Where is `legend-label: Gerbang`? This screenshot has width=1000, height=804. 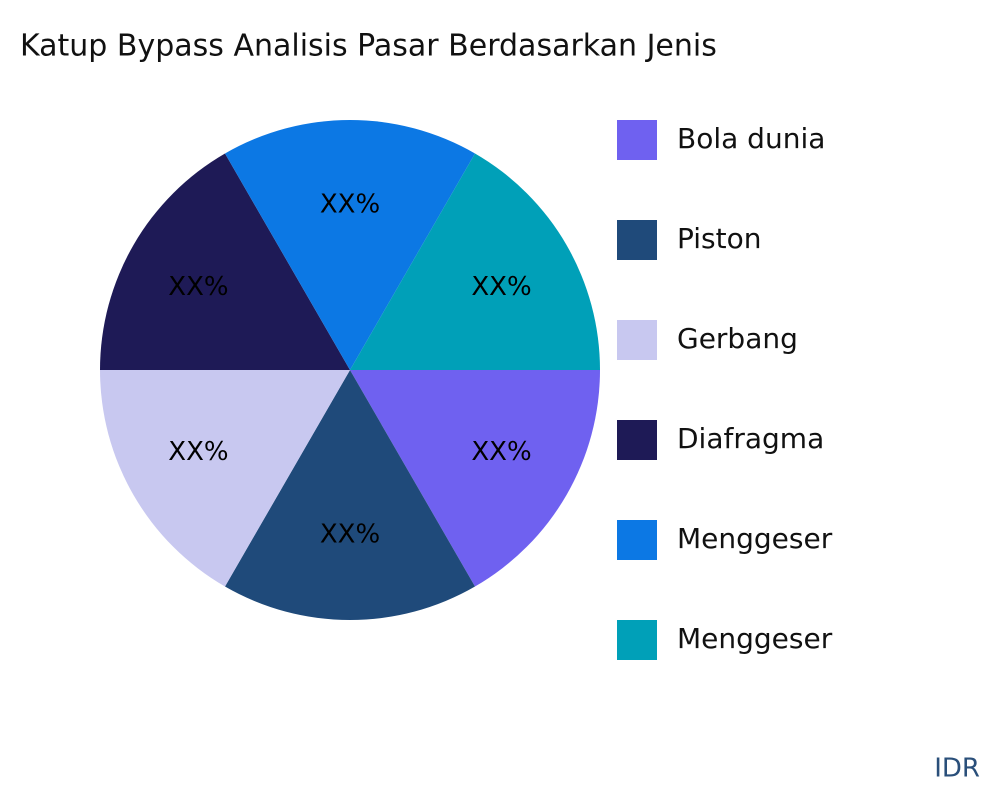 legend-label: Gerbang is located at coordinates (737, 338).